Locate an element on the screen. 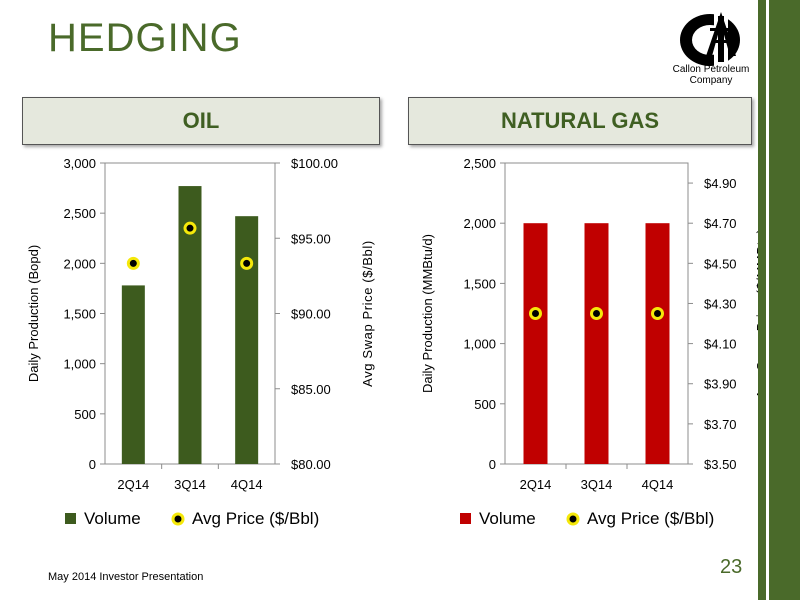 This screenshot has height=600, width=800. side-bar-stripe is located at coordinates (767, 300).